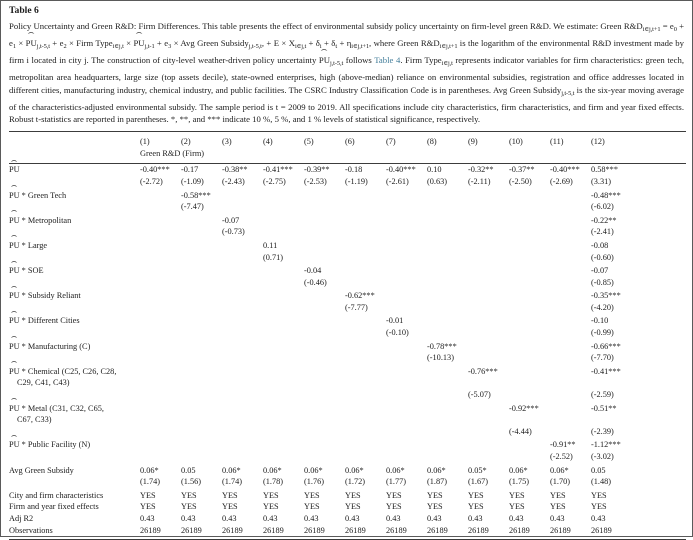  Describe the element at coordinates (74, 140) in the screenshot. I see `header-spacer` at that location.